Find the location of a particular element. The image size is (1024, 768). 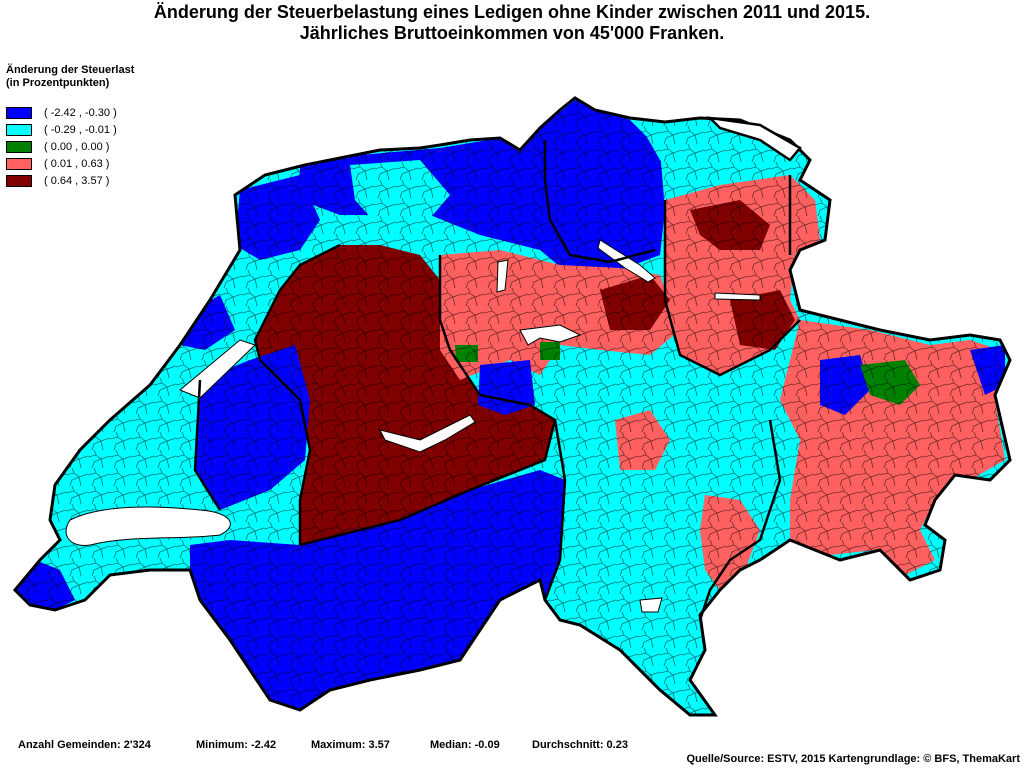

legend-label: ( 0.00 , 0.00 ) is located at coordinates (77, 146).